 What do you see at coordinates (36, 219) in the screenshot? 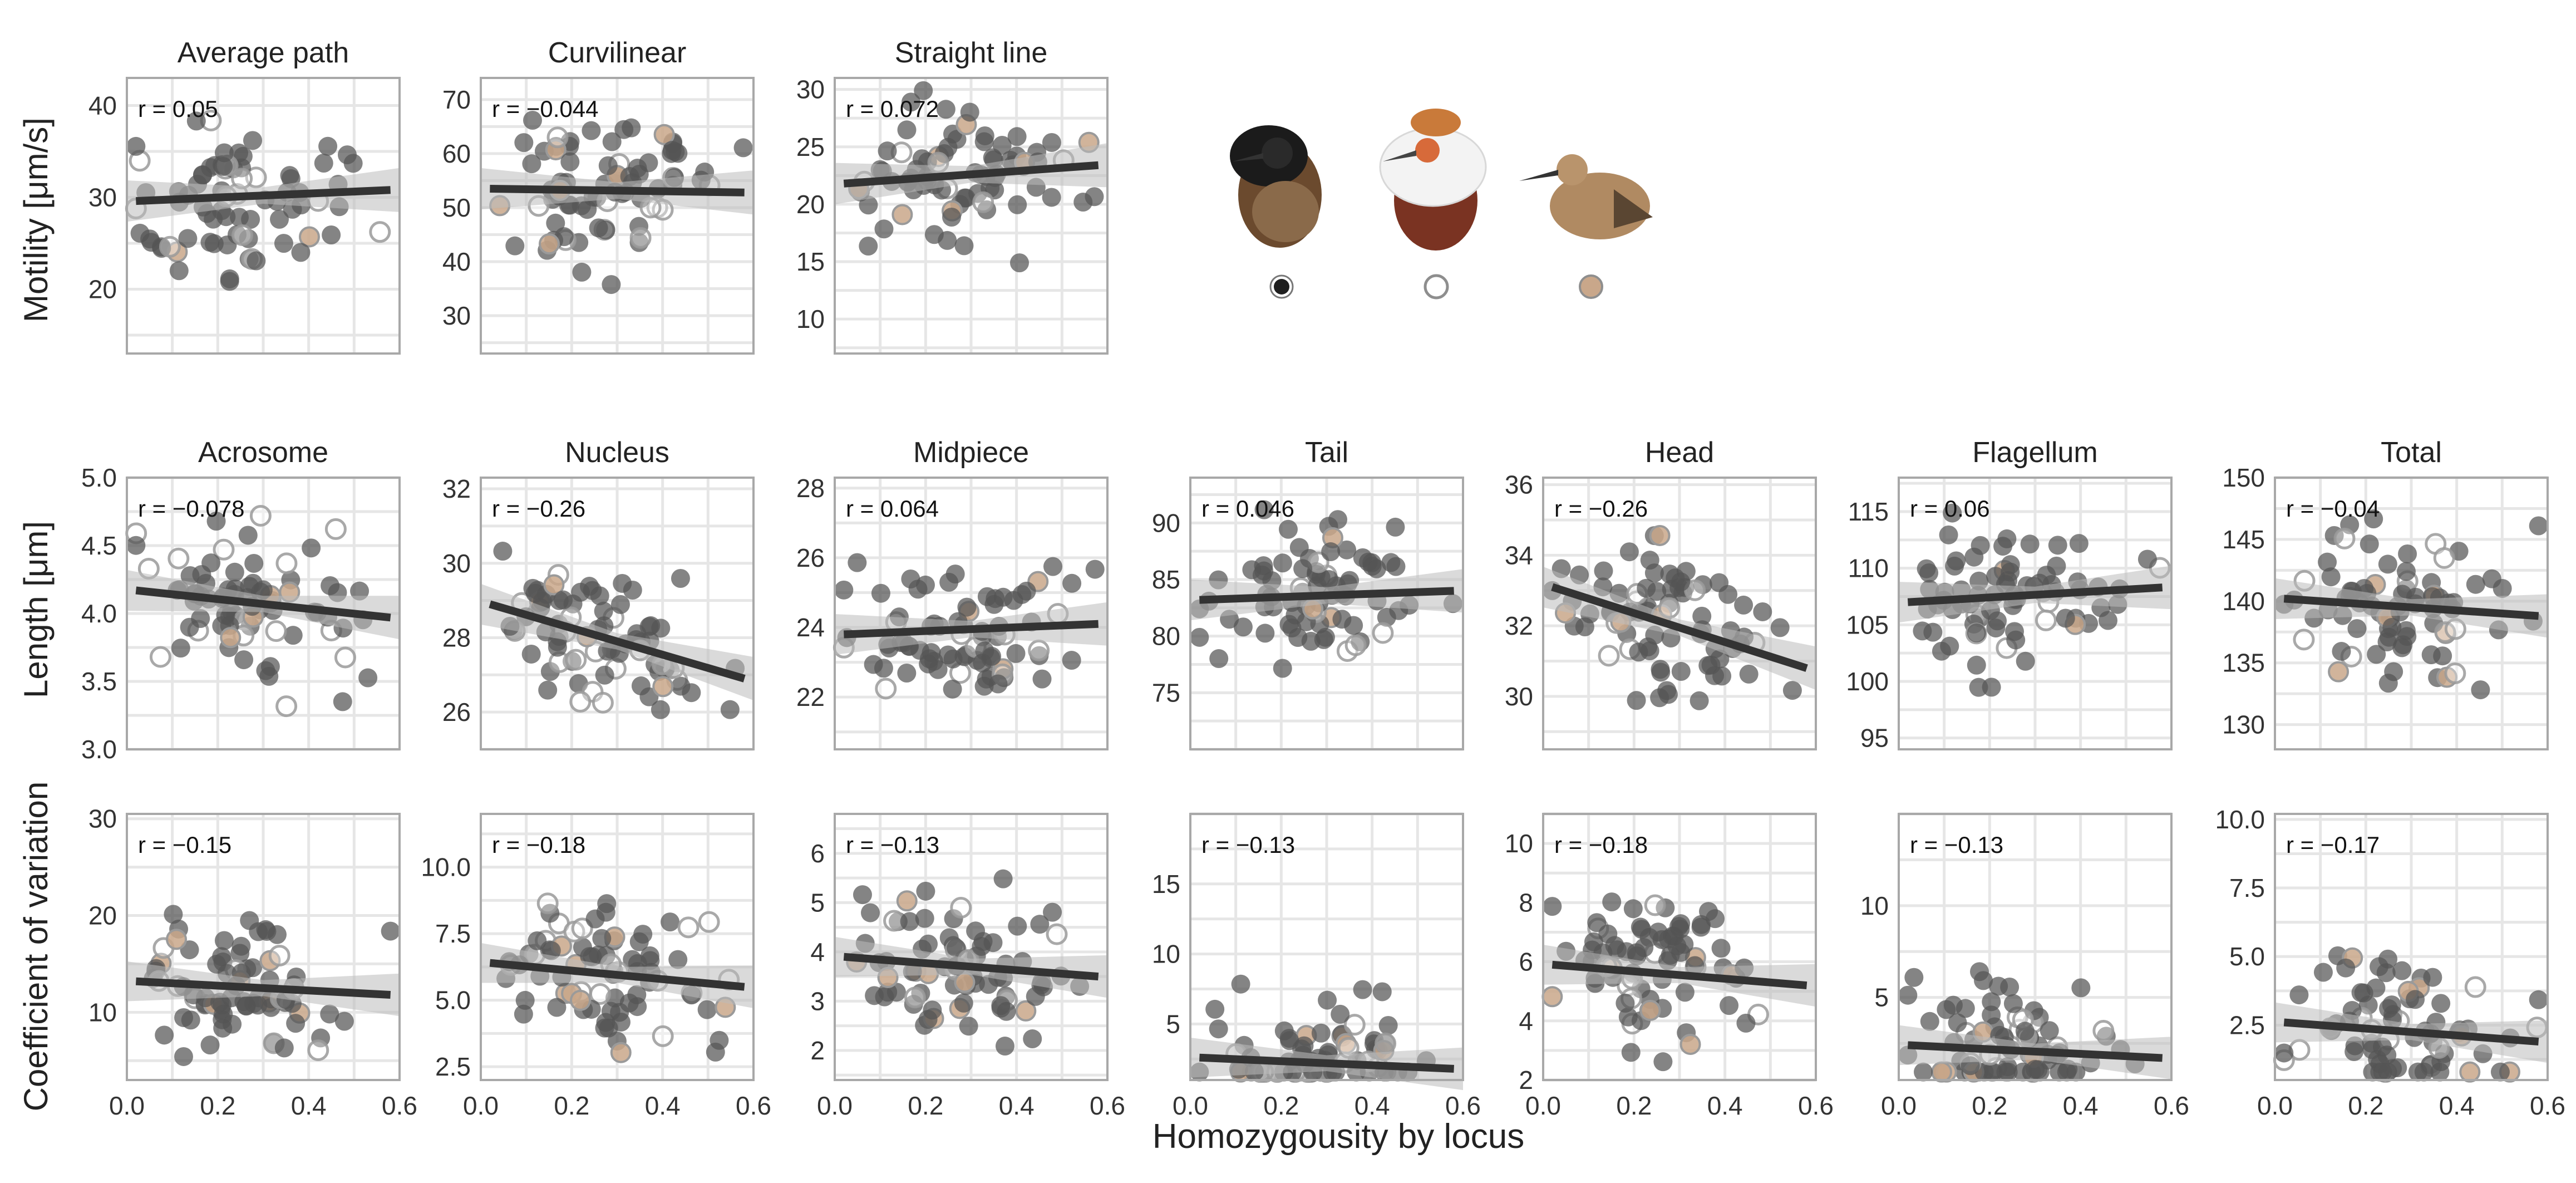
I see `row-title-motility: Motility [μm/s]` at bounding box center [36, 219].